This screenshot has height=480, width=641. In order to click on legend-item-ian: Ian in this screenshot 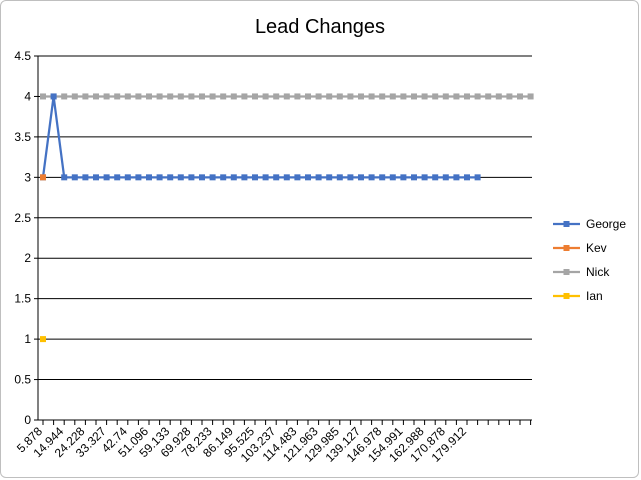, I will do `click(578, 296)`.